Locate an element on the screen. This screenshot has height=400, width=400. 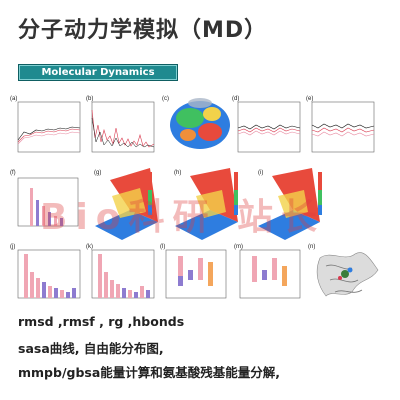
watermark-text: Bio科研 站长 is located at coordinates (183, 217).